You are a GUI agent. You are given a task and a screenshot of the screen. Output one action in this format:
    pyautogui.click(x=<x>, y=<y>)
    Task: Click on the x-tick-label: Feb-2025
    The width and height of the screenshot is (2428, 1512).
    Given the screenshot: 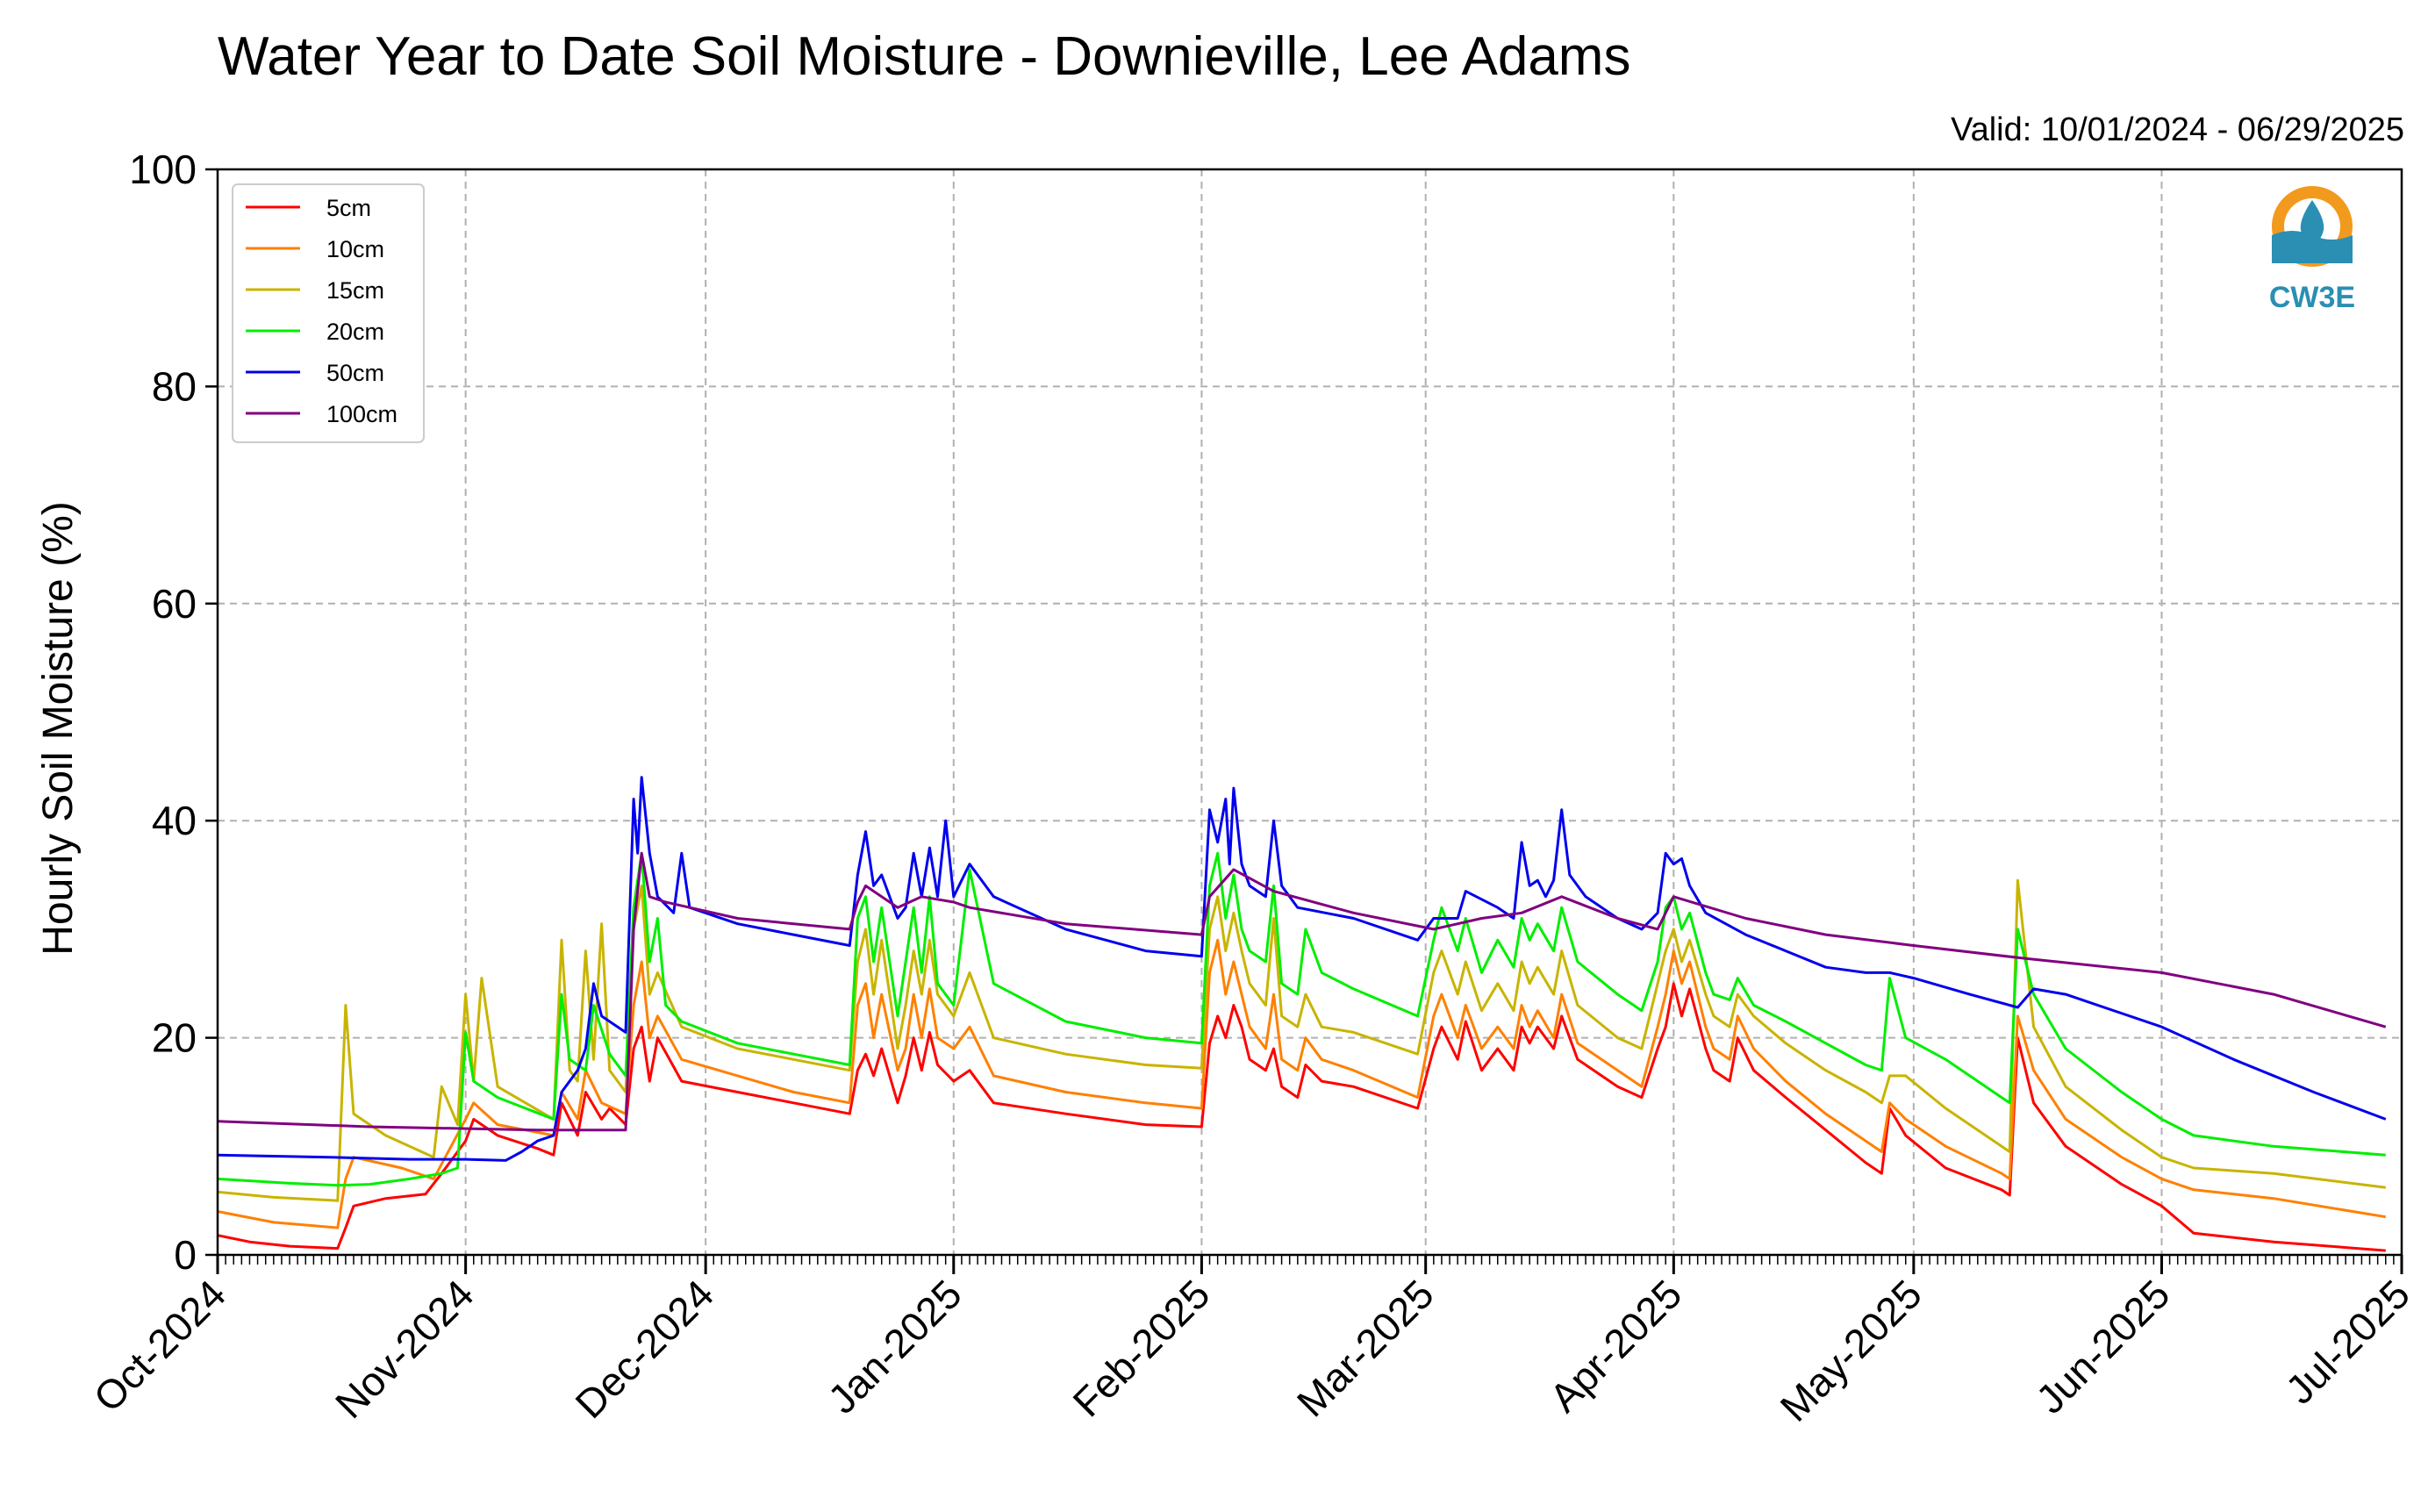 What is the action you would take?
    pyautogui.click(x=1141, y=1348)
    